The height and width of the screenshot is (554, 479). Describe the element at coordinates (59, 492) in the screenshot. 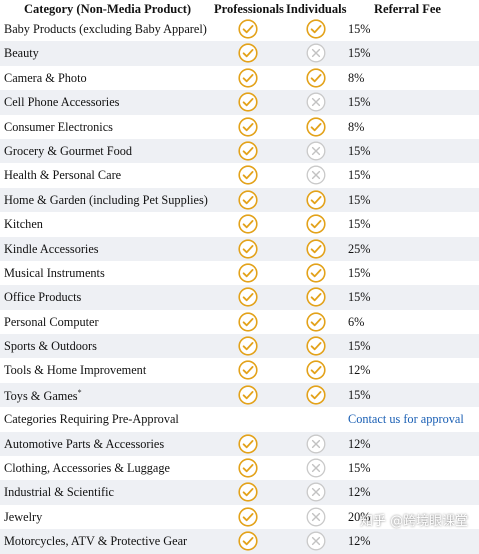

I see `category-cell: Industrial & Scientific` at that location.